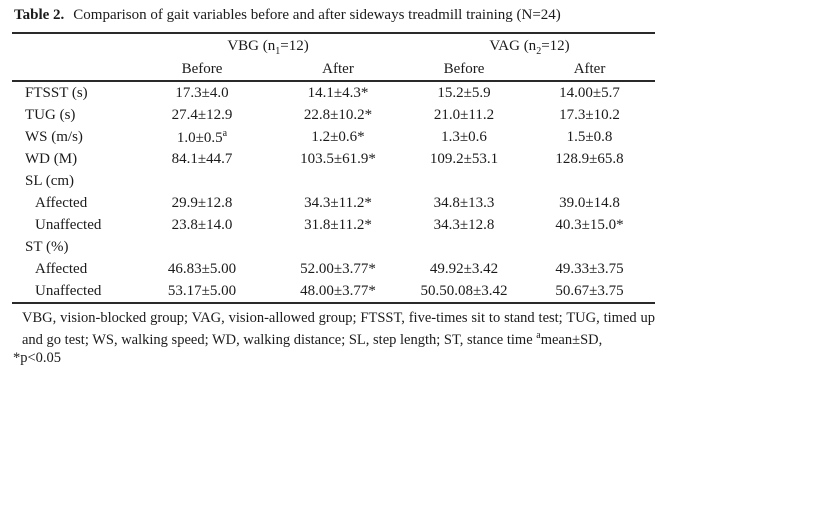 The image size is (840, 525). Describe the element at coordinates (202, 158) in the screenshot. I see `cell: 84.1±44.7` at that location.